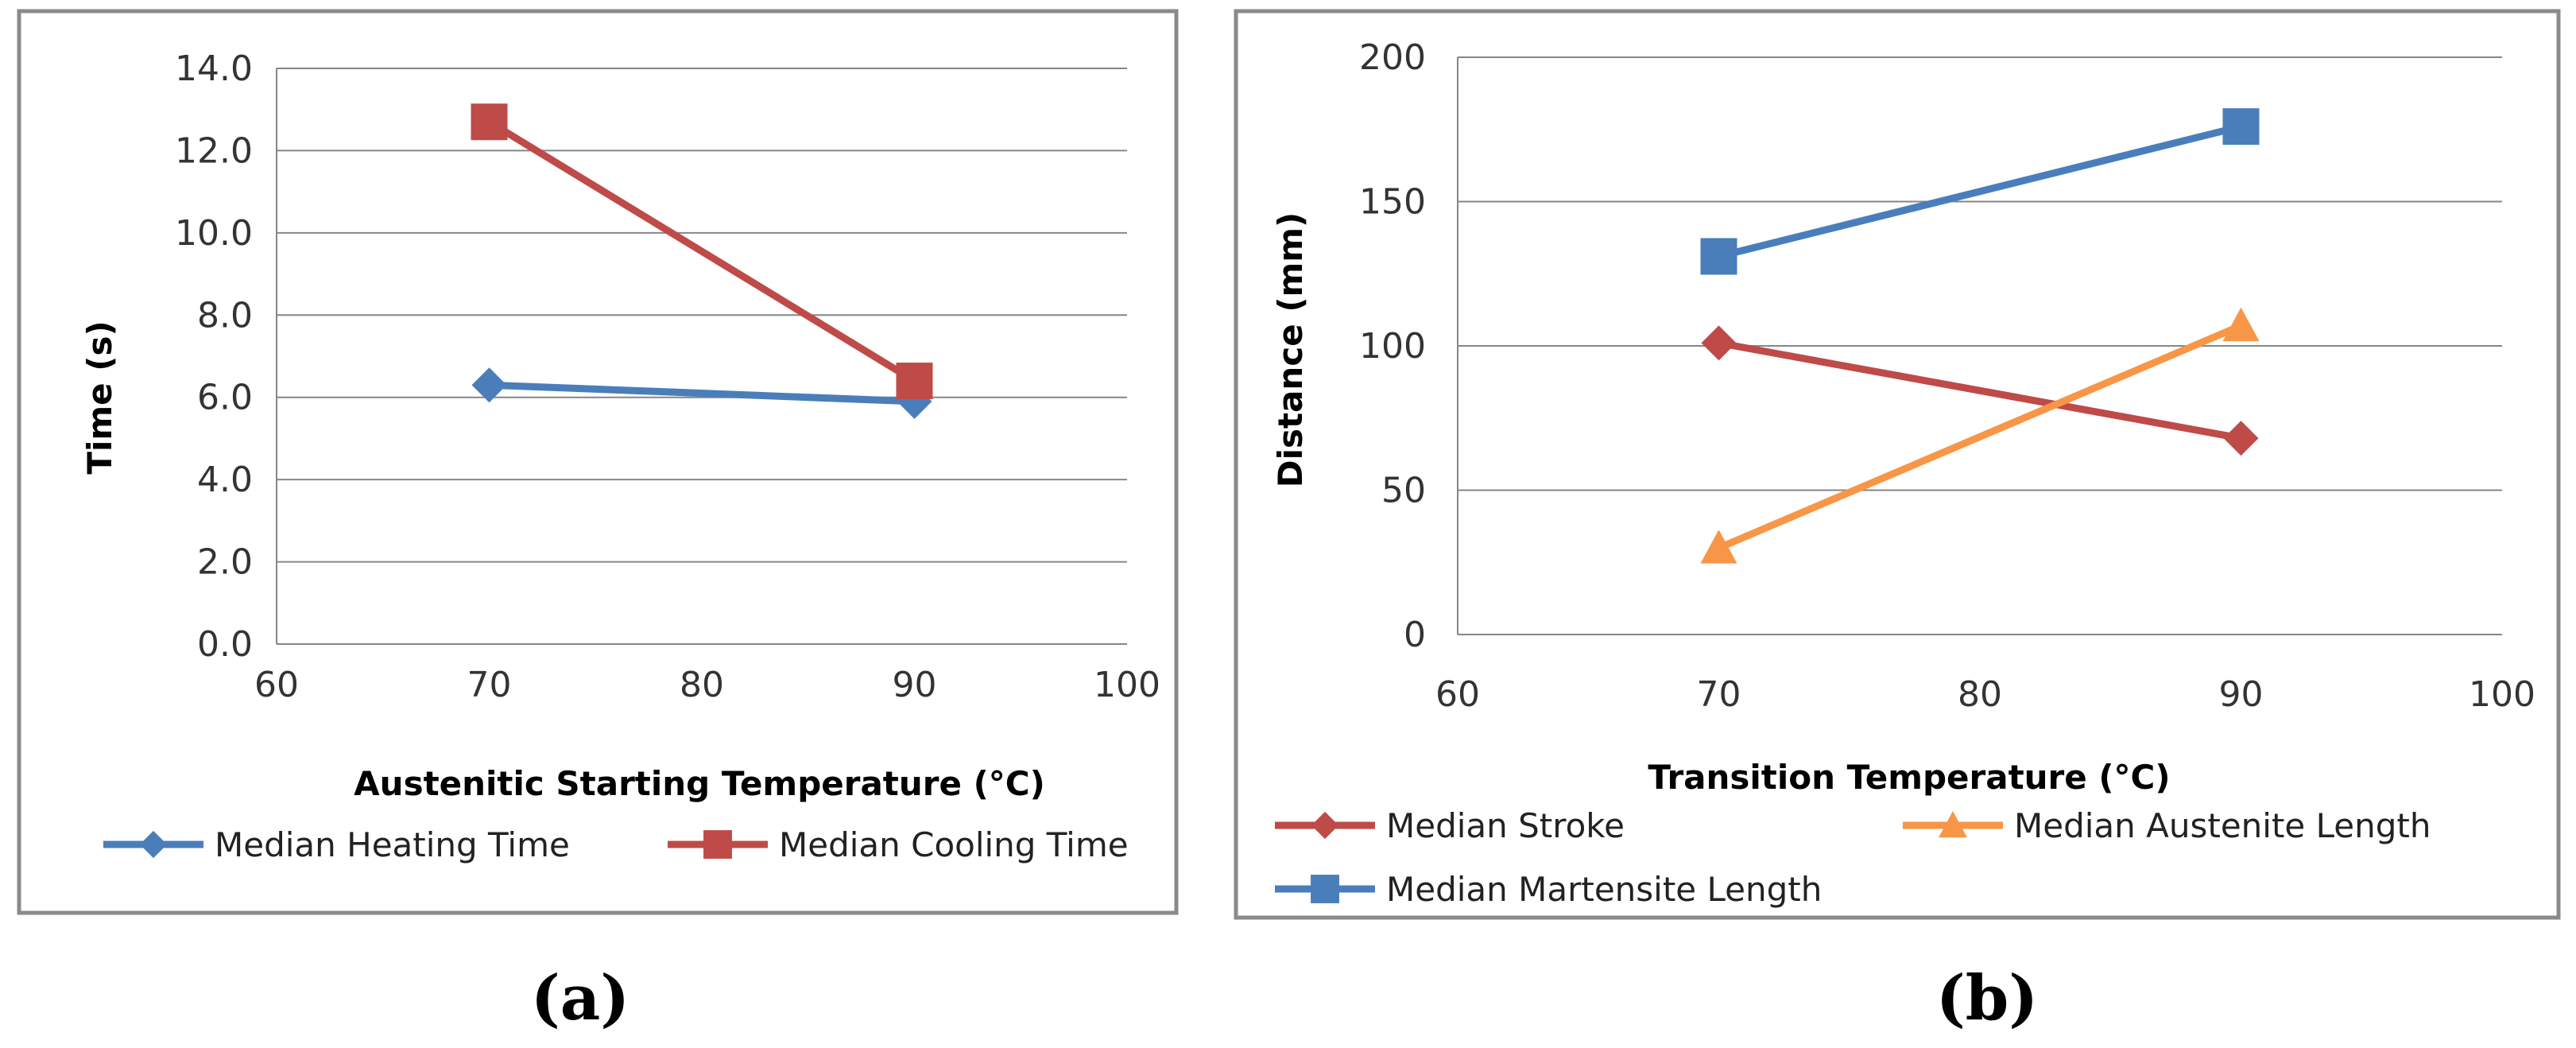 Image resolution: width=2576 pixels, height=1048 pixels. What do you see at coordinates (1980, 191) in the screenshot?
I see `panel-b-series-line-median-martensite-length` at bounding box center [1980, 191].